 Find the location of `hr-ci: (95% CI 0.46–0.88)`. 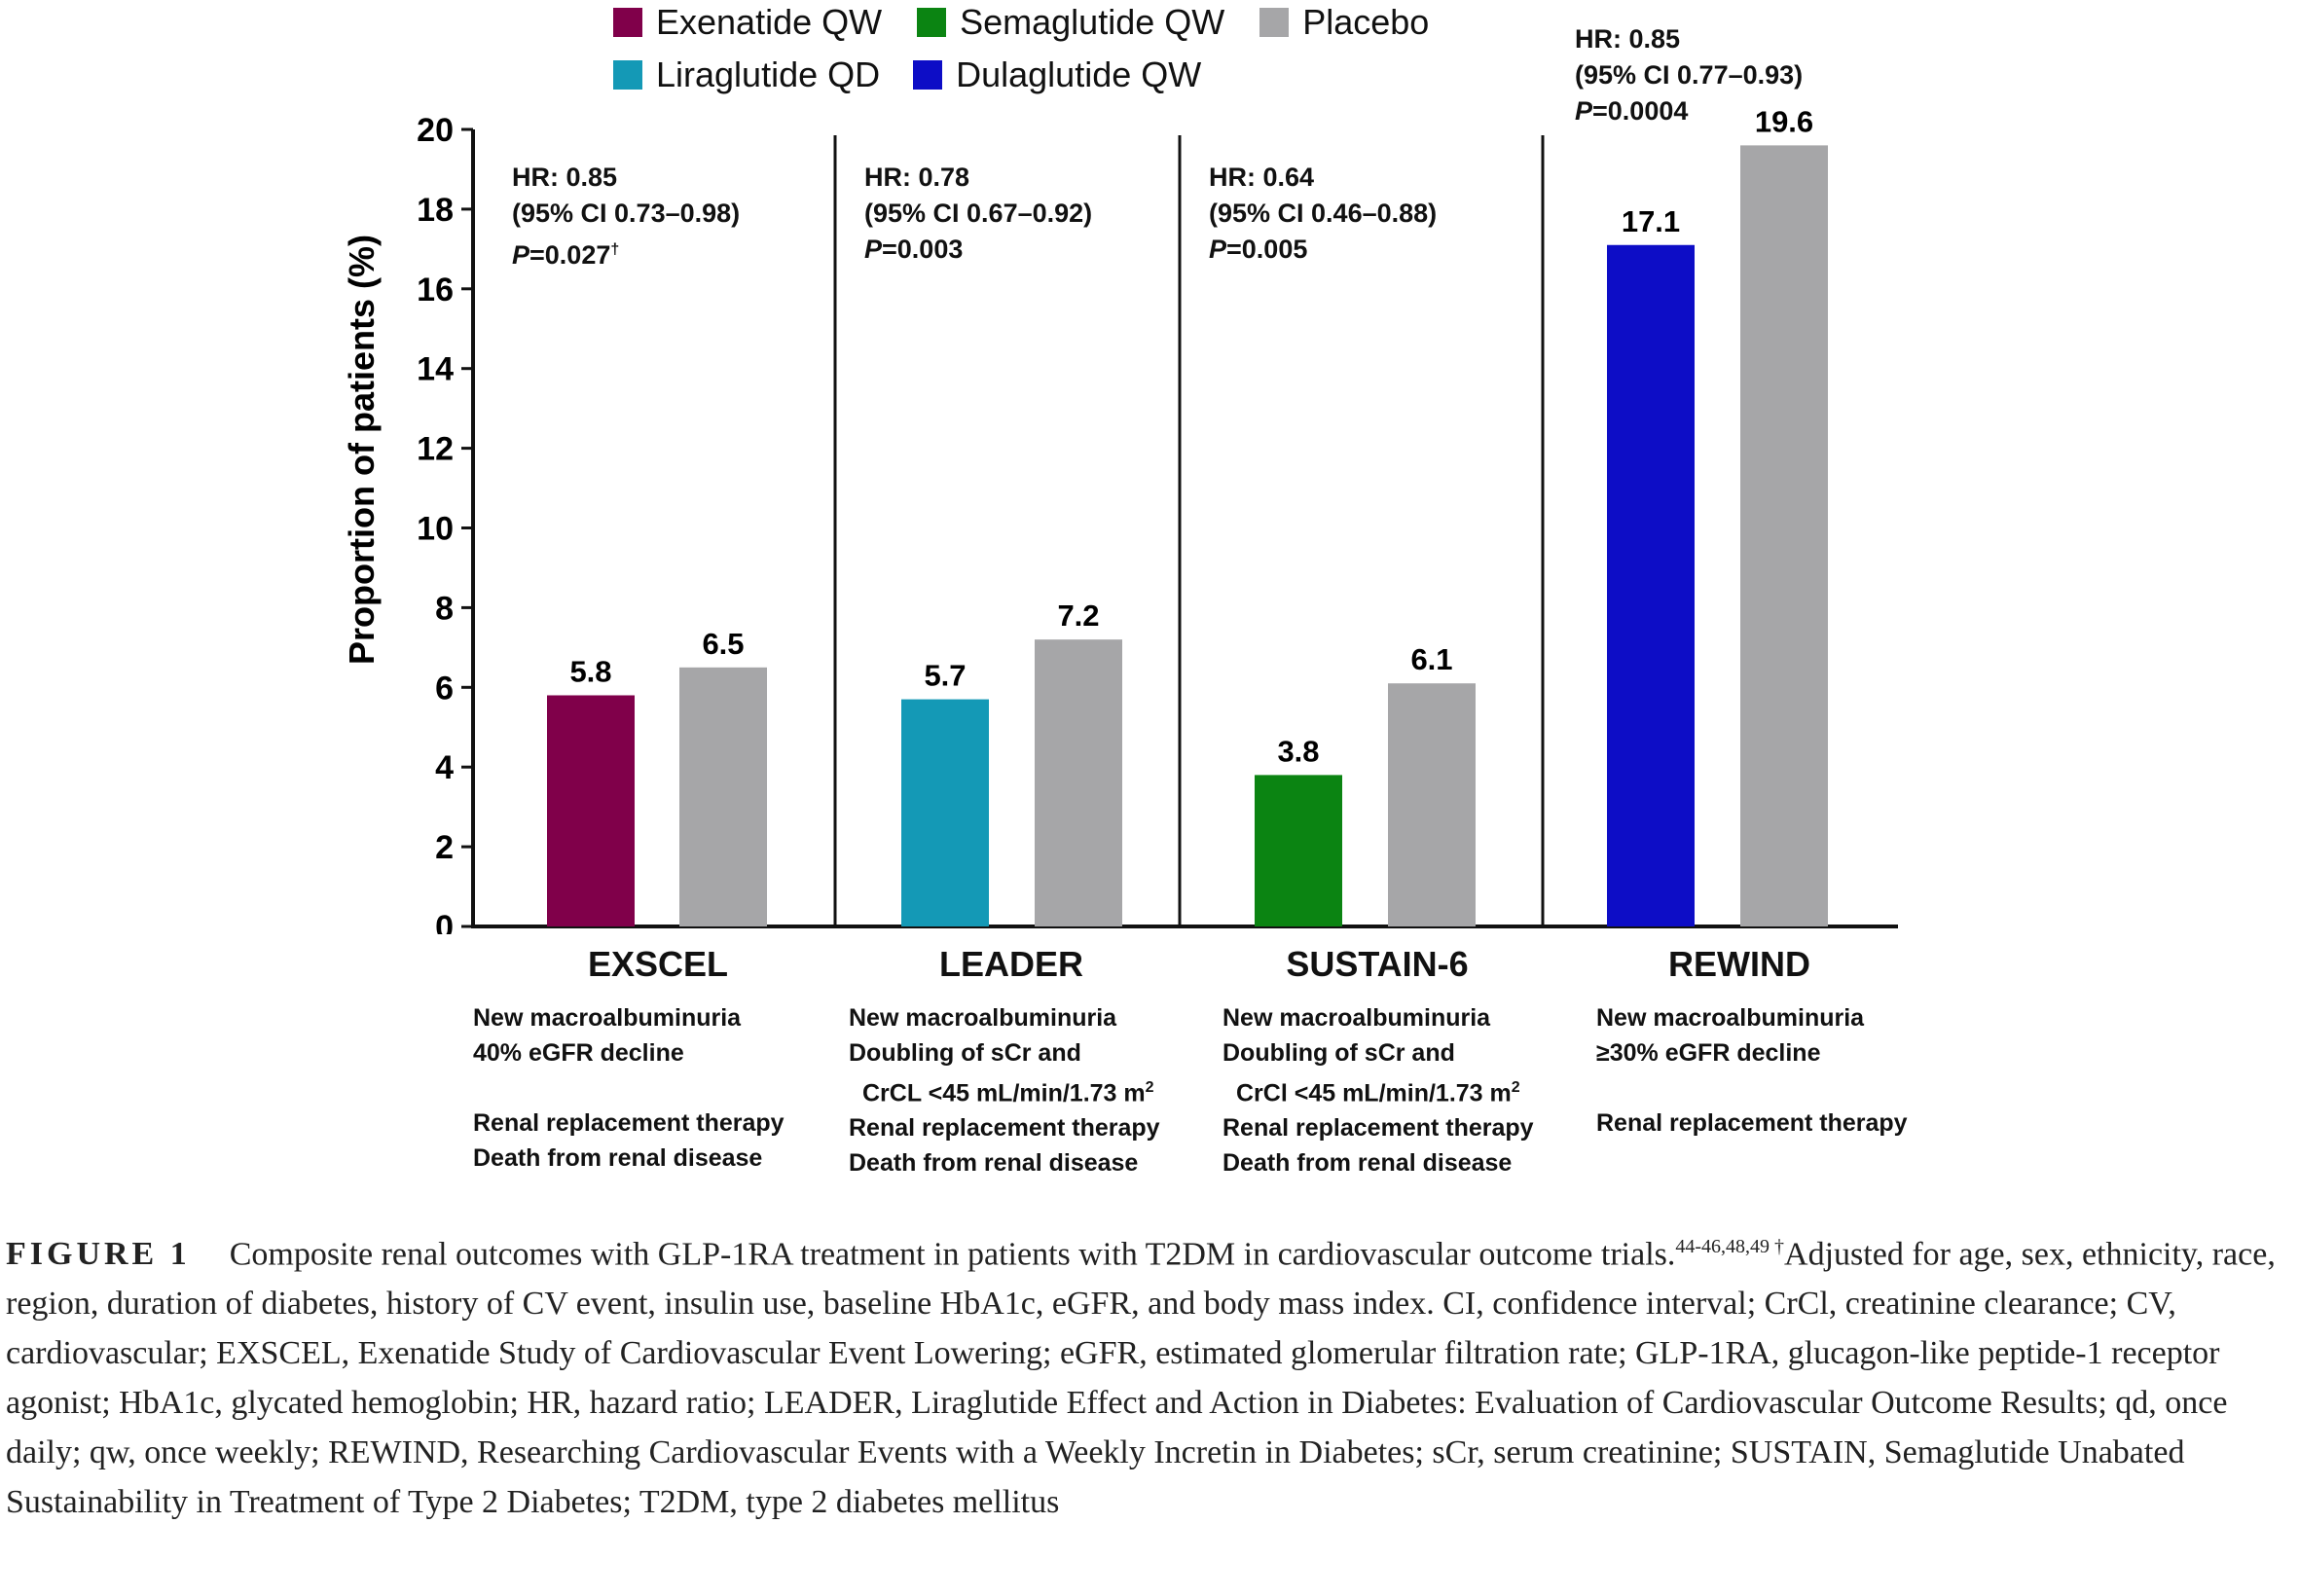

hr-ci: (95% CI 0.46–0.88) is located at coordinates (1323, 213).